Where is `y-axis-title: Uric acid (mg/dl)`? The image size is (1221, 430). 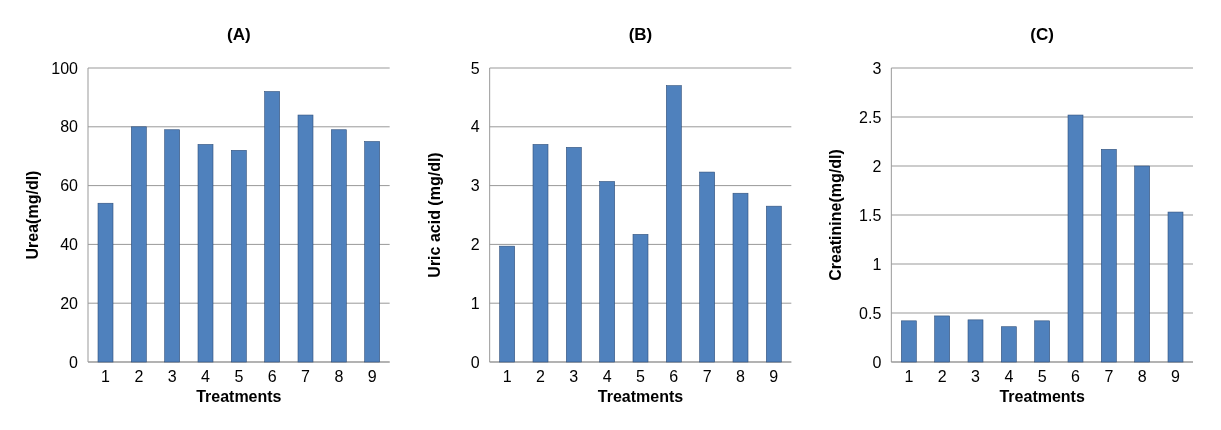
y-axis-title: Uric acid (mg/dl) is located at coordinates (434, 215).